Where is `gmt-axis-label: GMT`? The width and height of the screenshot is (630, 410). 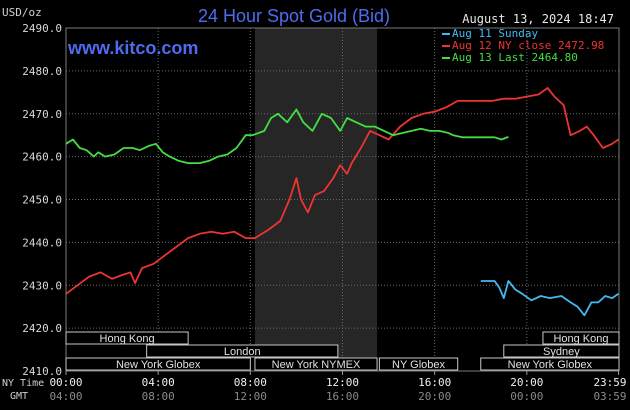
gmt-axis-label: GMT is located at coordinates (19, 396).